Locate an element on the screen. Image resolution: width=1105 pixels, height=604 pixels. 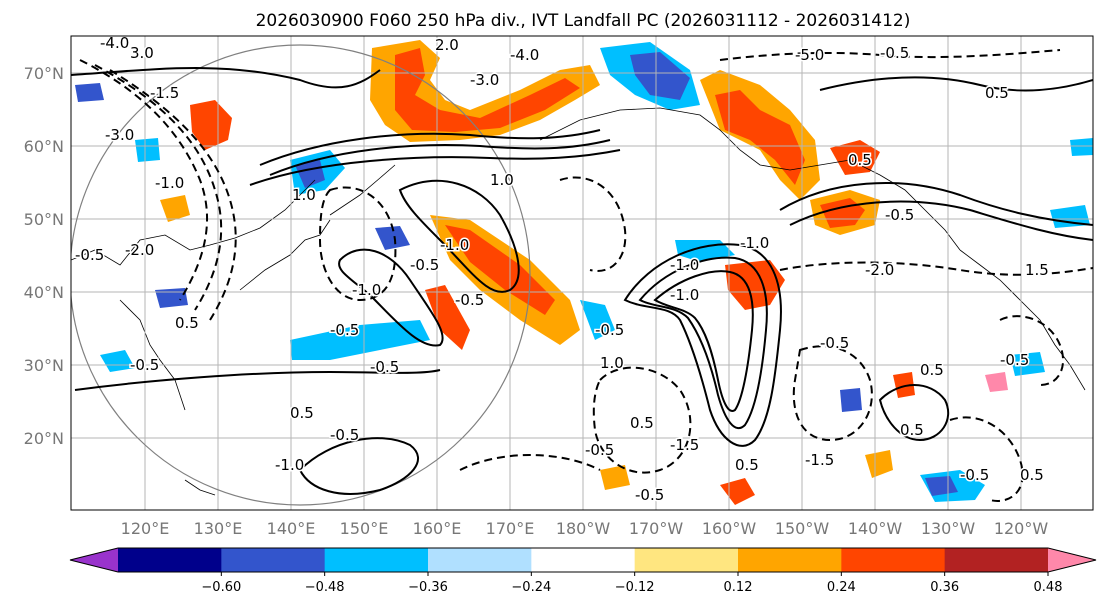
lat-label: 60°N is located at coordinates (44, 146).